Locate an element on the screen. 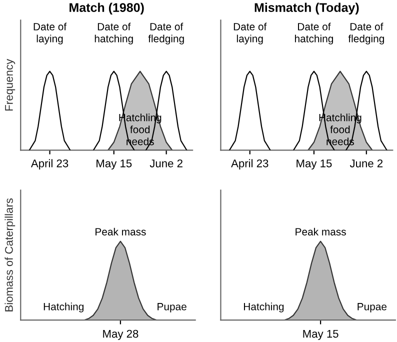 This screenshot has width=397, height=342. y-axis-title: Frequency is located at coordinates (10, 84).